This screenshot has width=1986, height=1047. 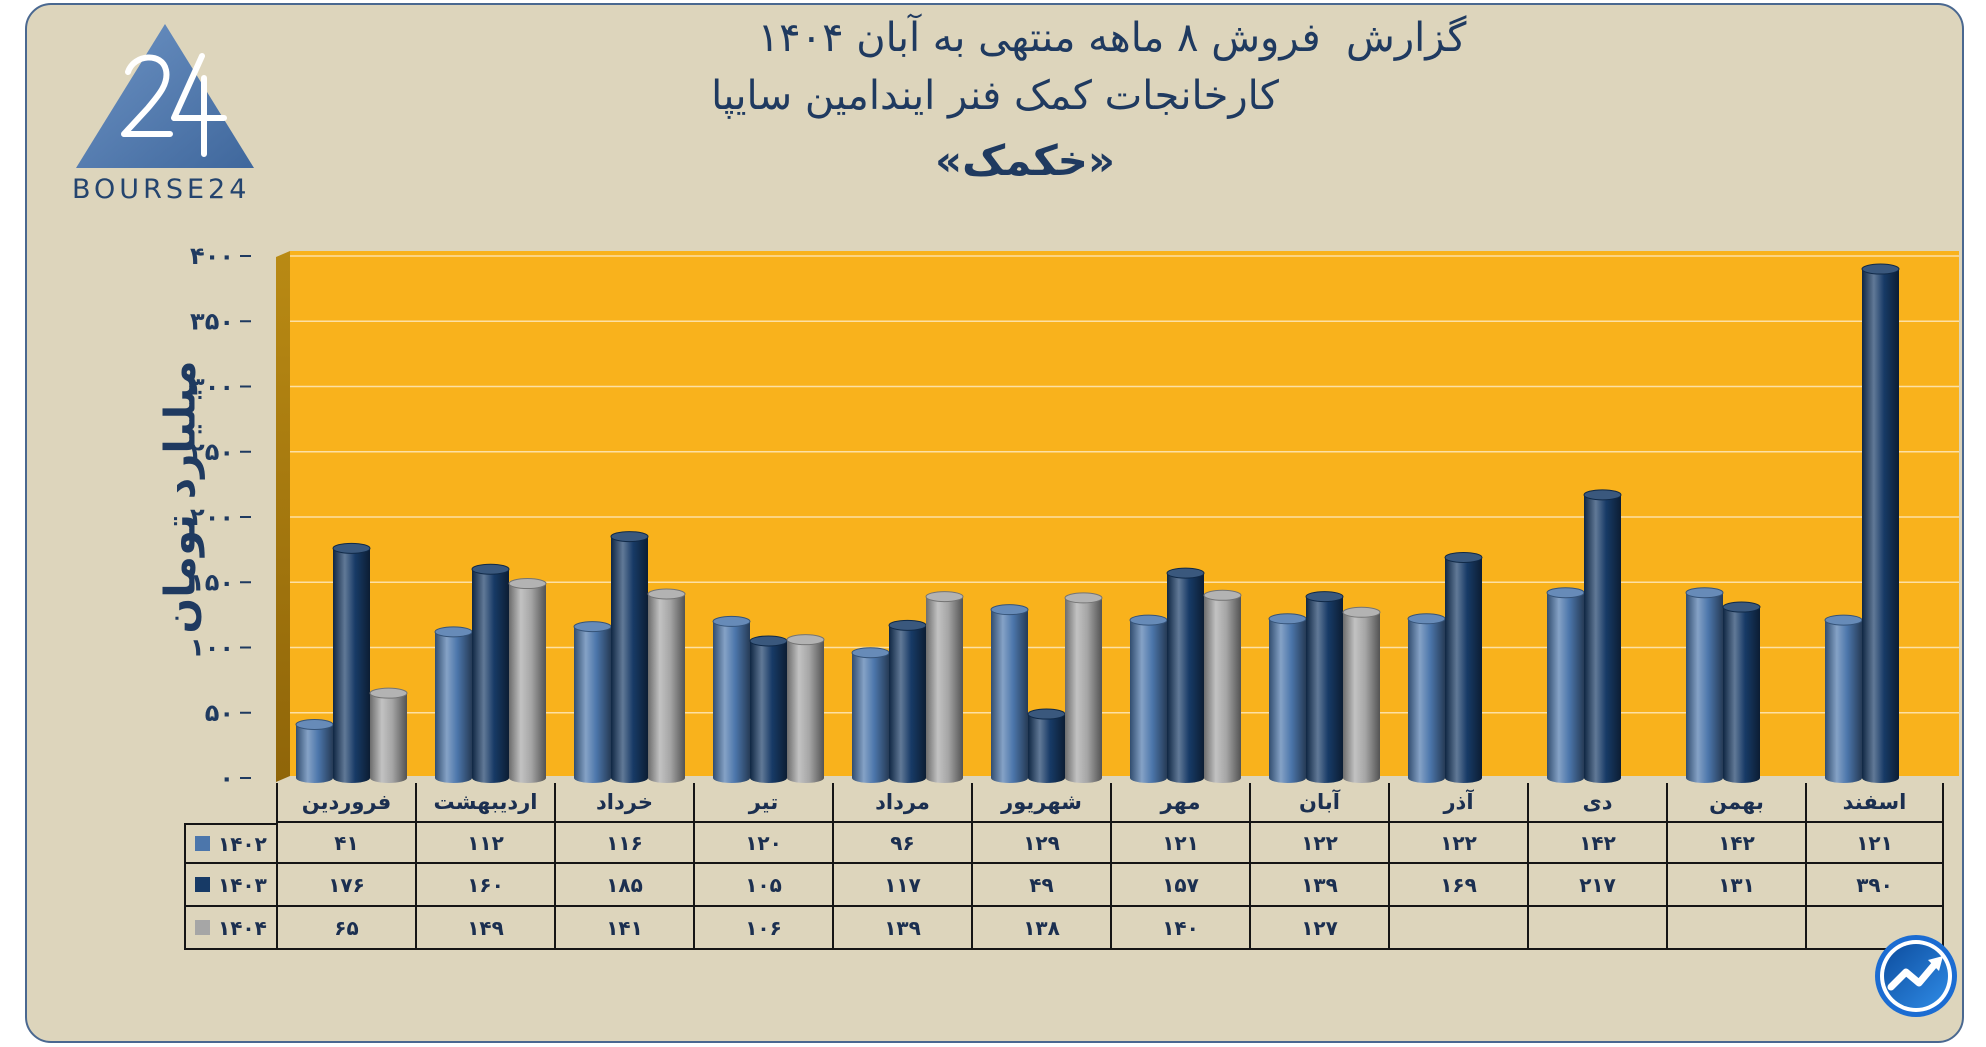 I want to click on legend-label: ۱۴۰۴, so click(x=242, y=927).